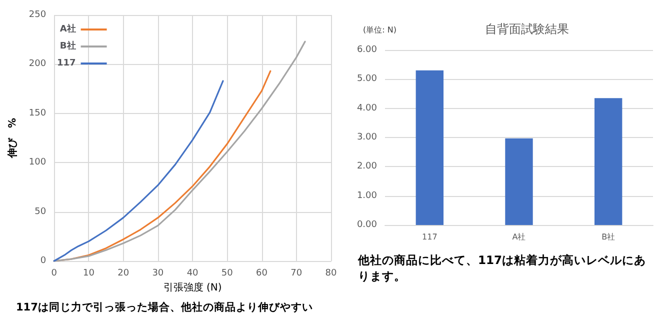 This screenshot has width=665, height=331. What do you see at coordinates (367, 167) in the screenshot?
I see `y-tick-label: 2.00` at bounding box center [367, 167].